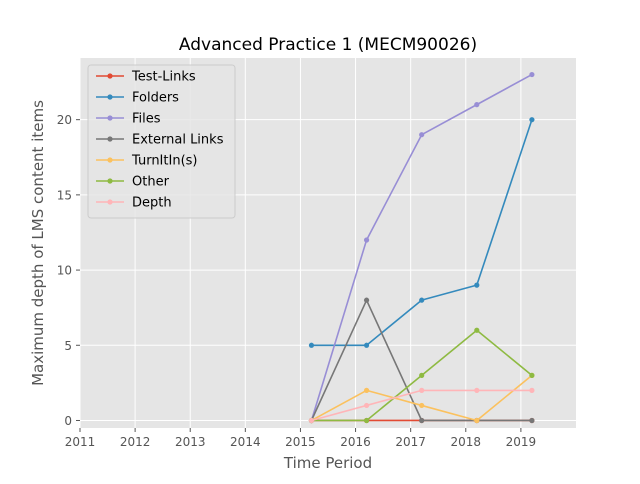  What do you see at coordinates (190, 442) in the screenshot?
I see `x-tick-label: 2013` at bounding box center [190, 442].